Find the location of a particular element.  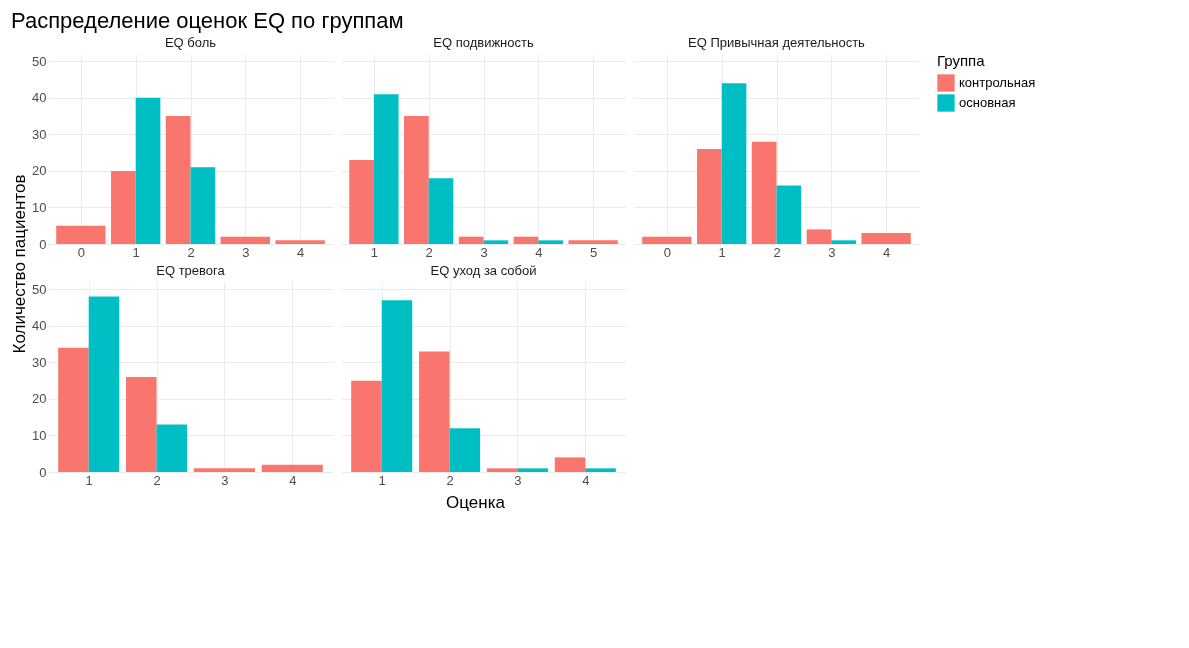

x-tick-label: 5 is located at coordinates (594, 252).